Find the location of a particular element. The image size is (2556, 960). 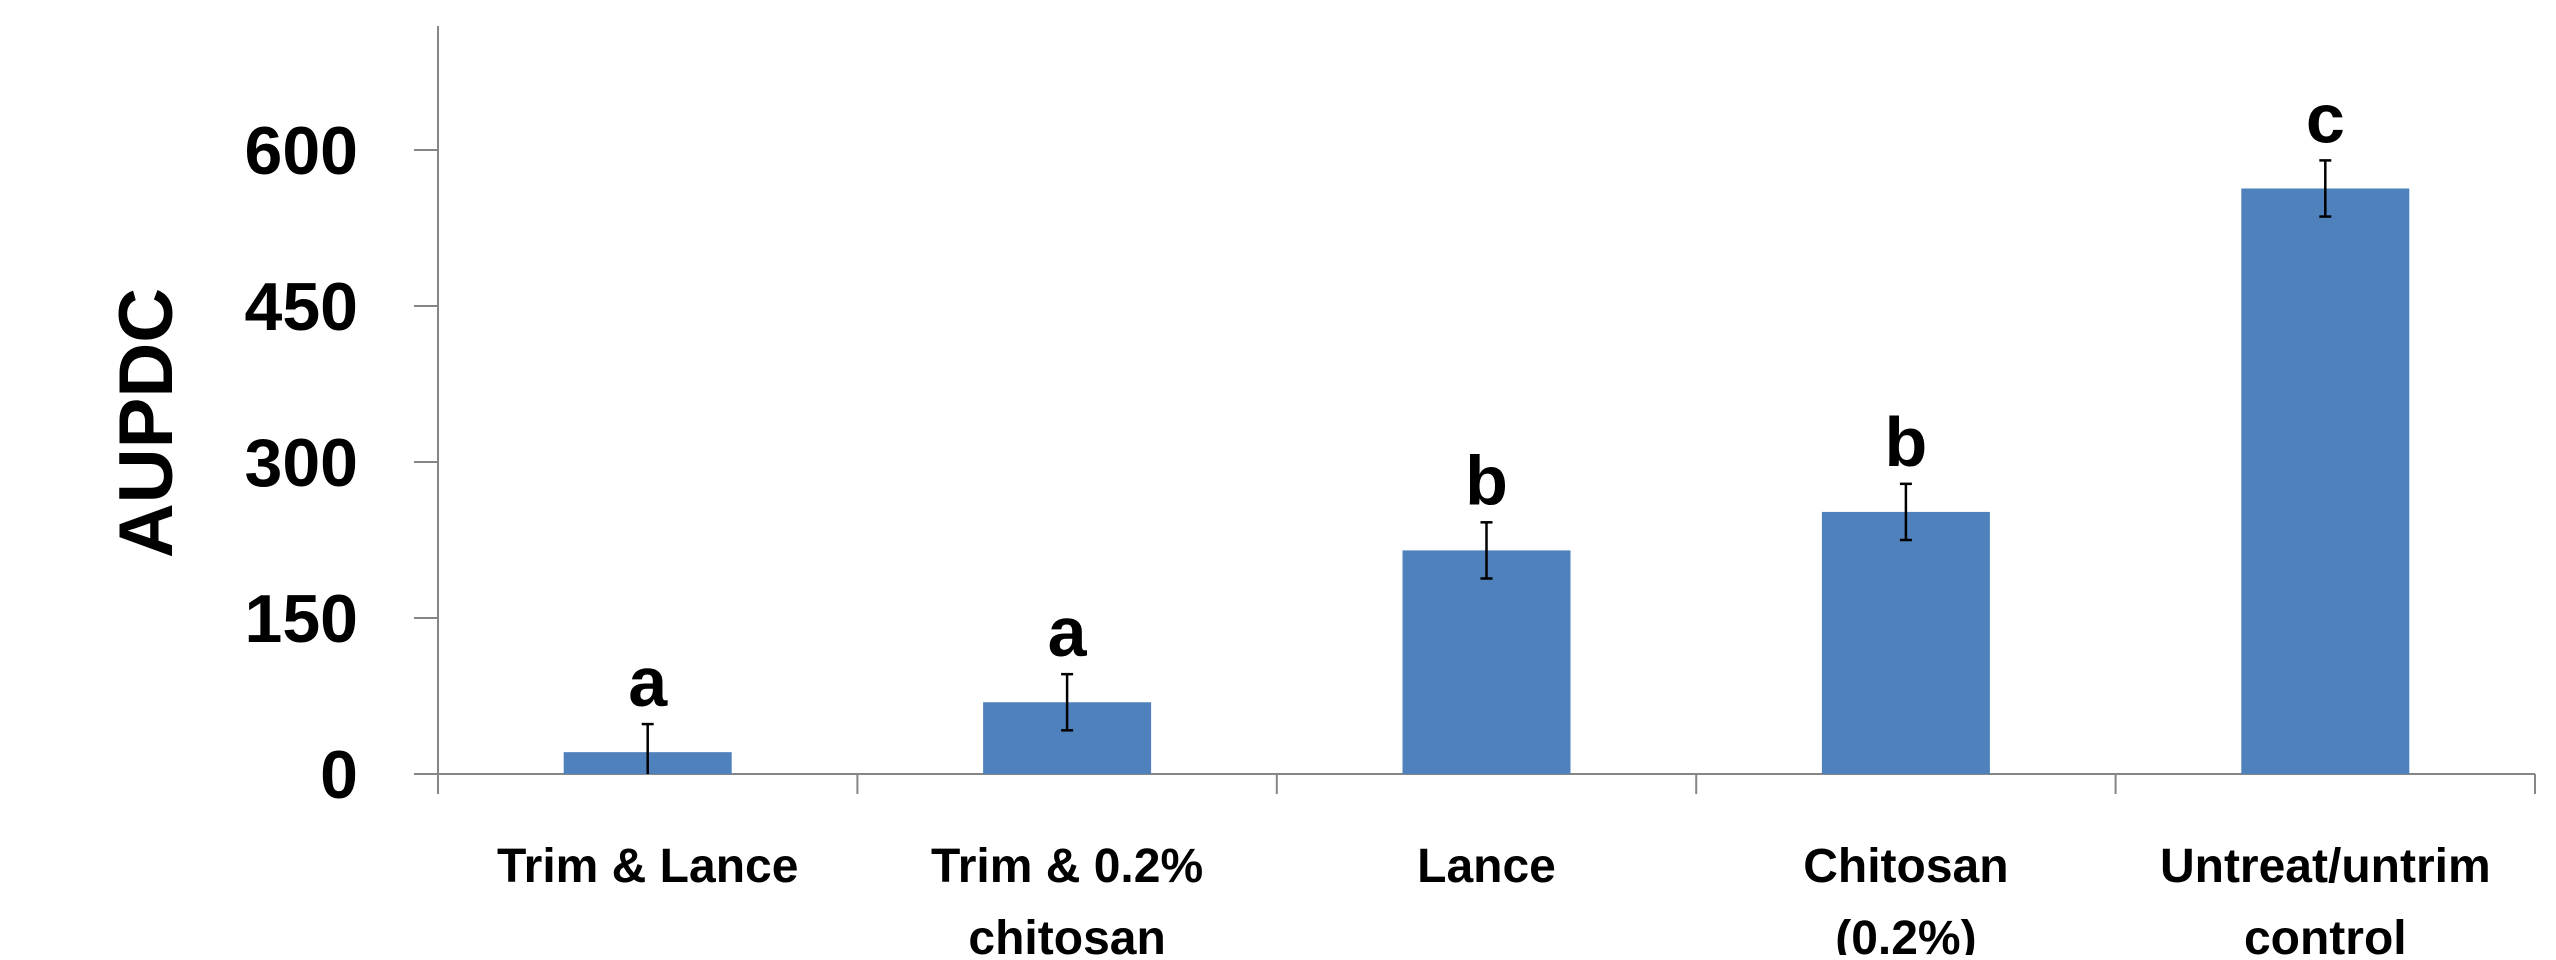

significance-label-4: c is located at coordinates (2325, 118).